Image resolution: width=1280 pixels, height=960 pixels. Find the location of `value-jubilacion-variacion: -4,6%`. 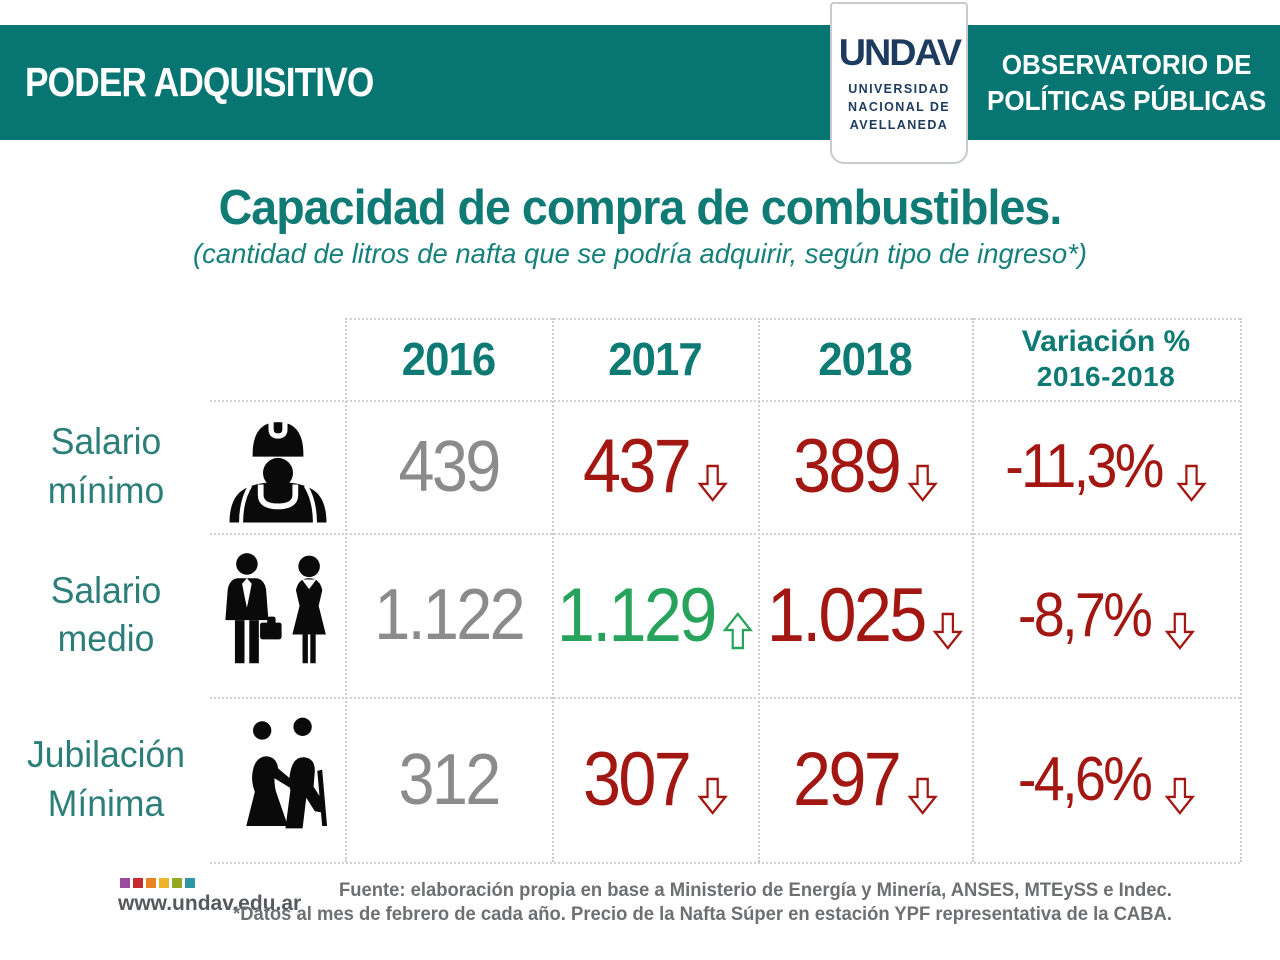

value-jubilacion-variacion: -4,6% is located at coordinates (1106, 779).